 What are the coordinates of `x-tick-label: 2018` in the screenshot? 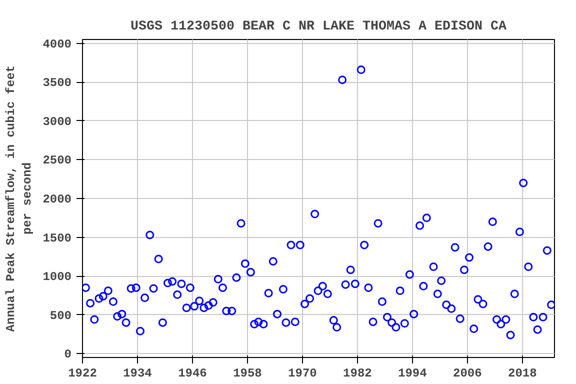 It's located at (522, 373).